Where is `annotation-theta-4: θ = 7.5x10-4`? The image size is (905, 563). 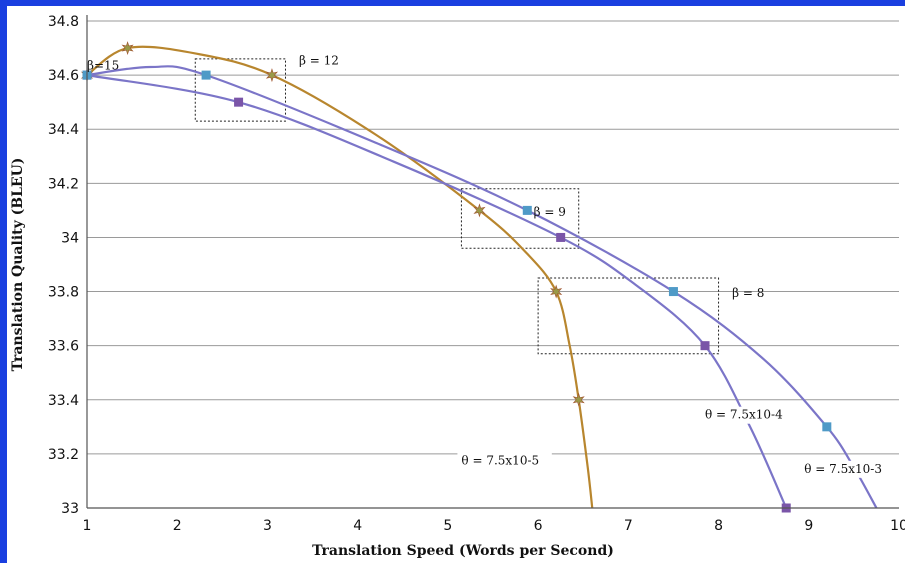
annotation-theta-4: θ = 7.5x10-4 is located at coordinates (744, 415).